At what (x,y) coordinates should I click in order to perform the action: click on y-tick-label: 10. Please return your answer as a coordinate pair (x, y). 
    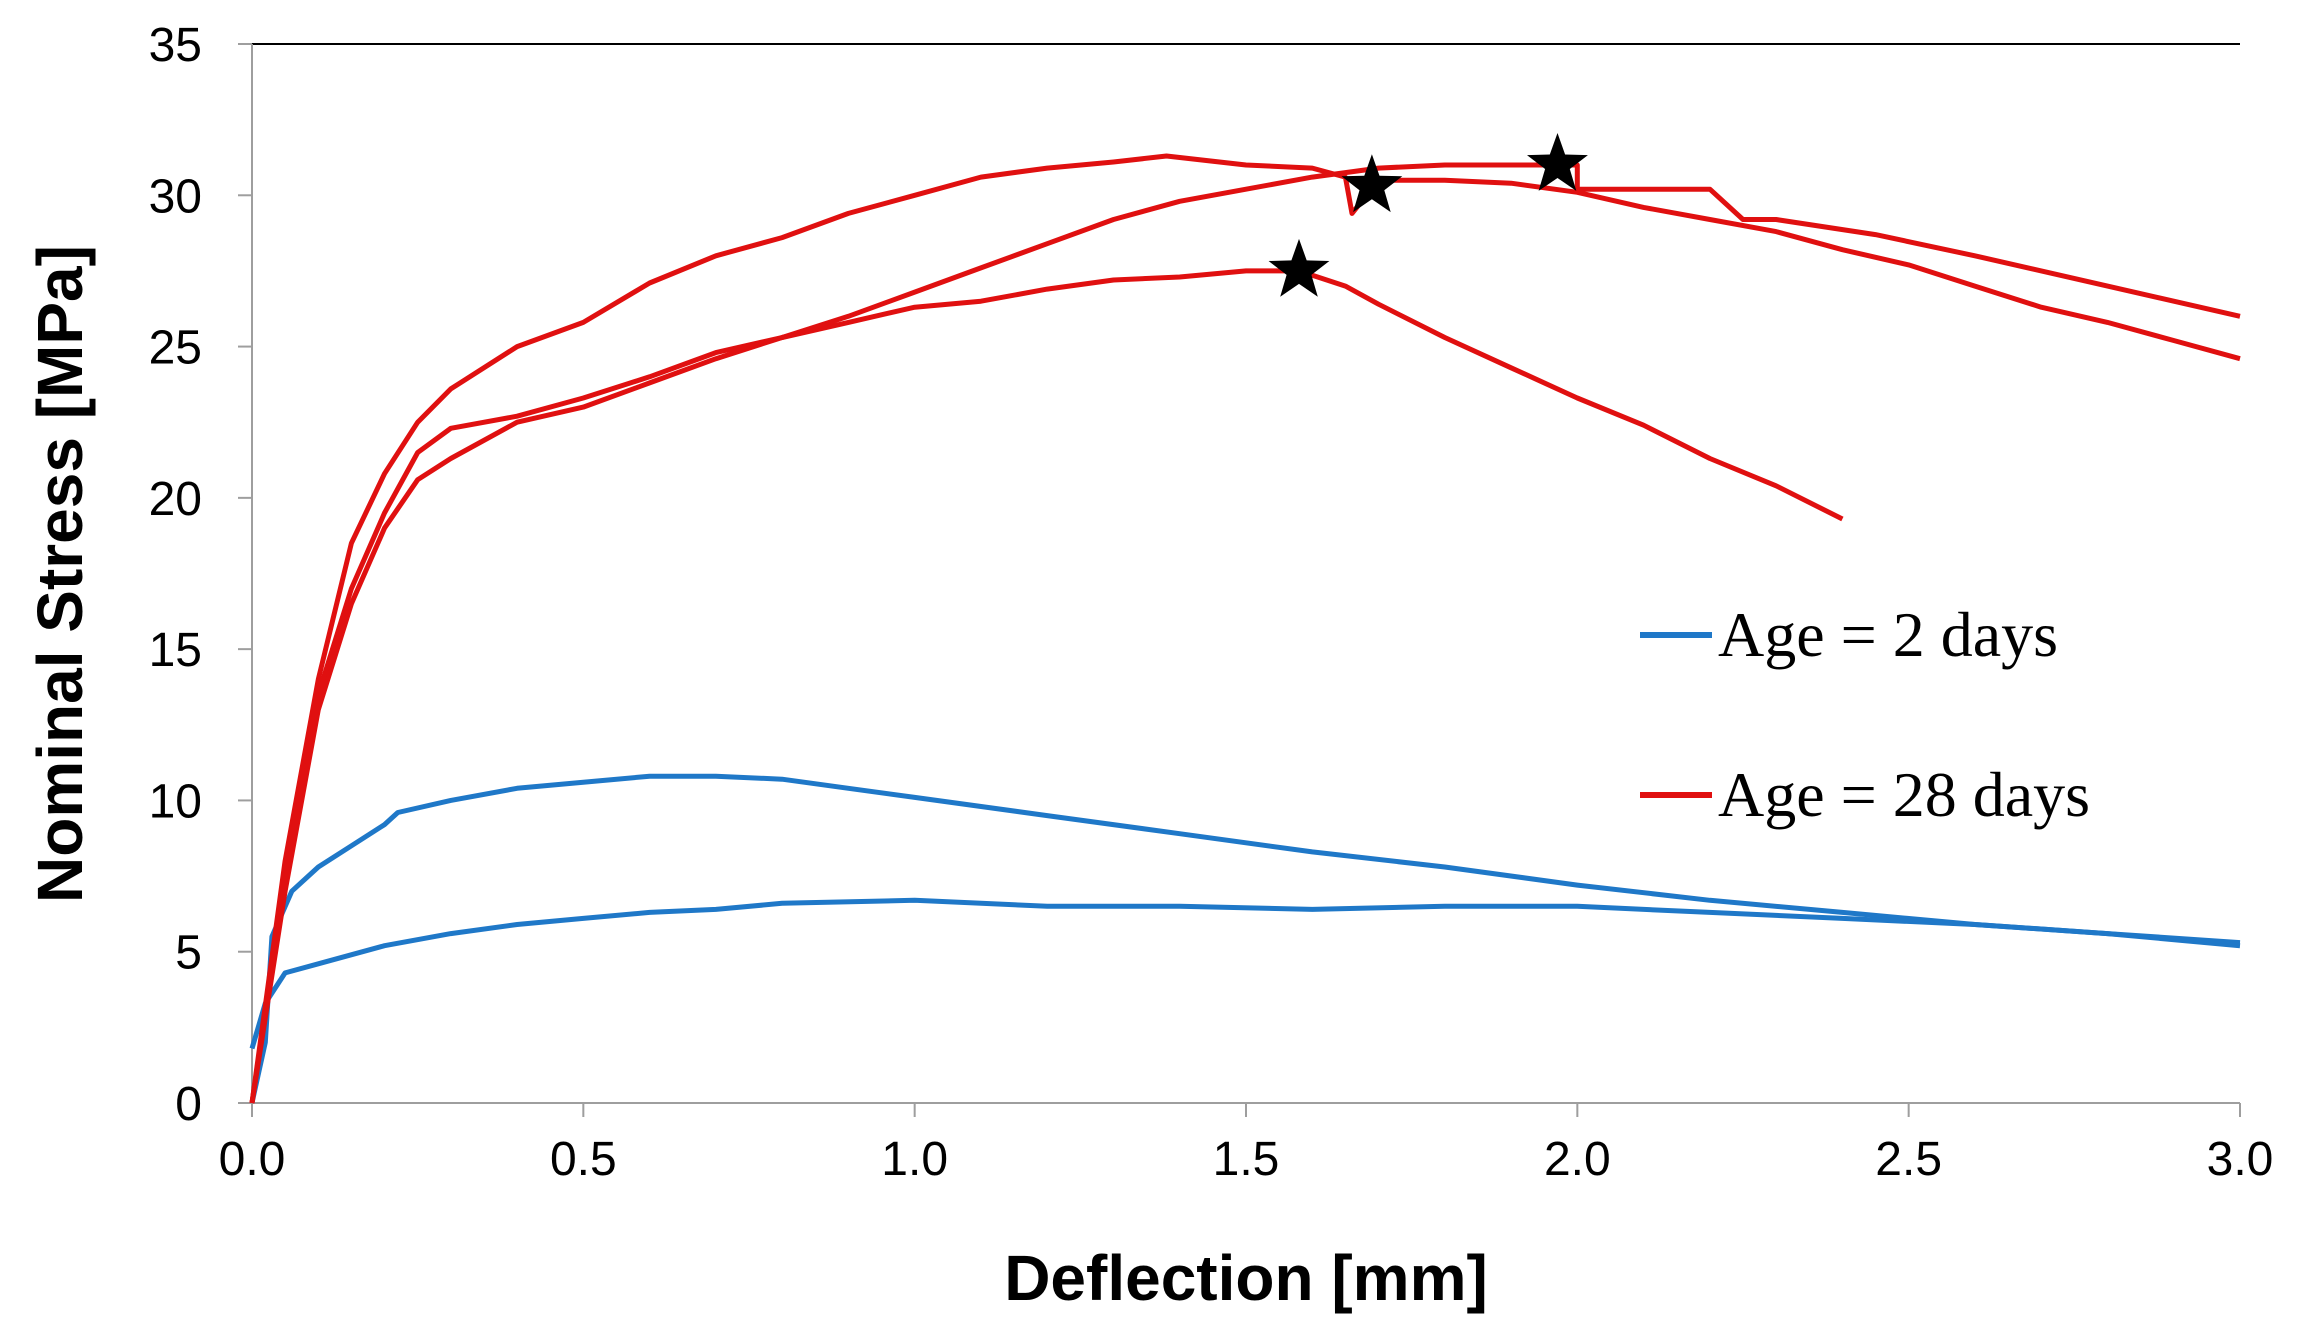
    Looking at the image, I should click on (175, 801).